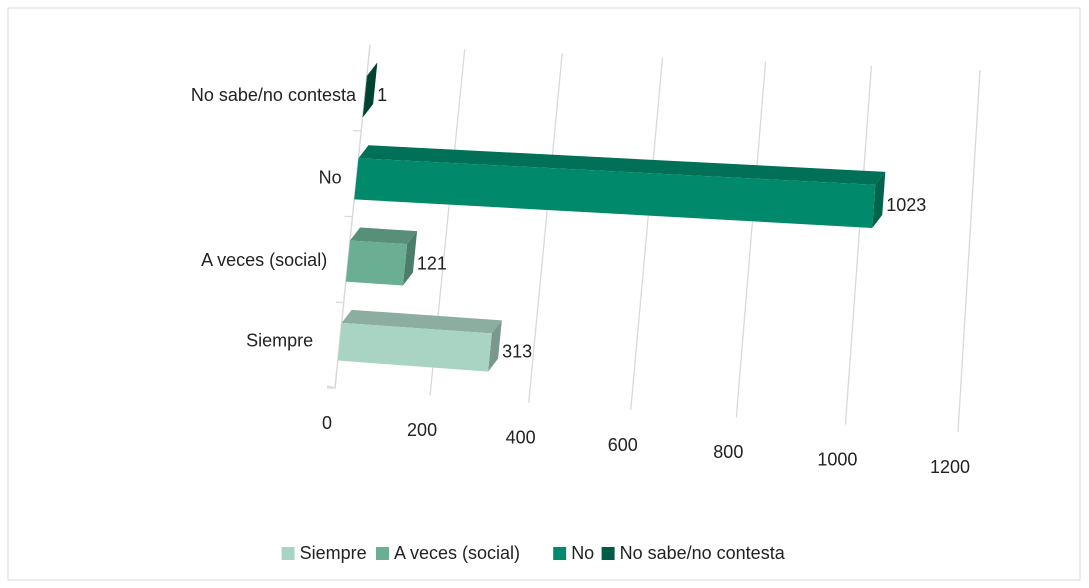 This screenshot has width=1089, height=588. I want to click on legend-label: No, so click(582, 553).